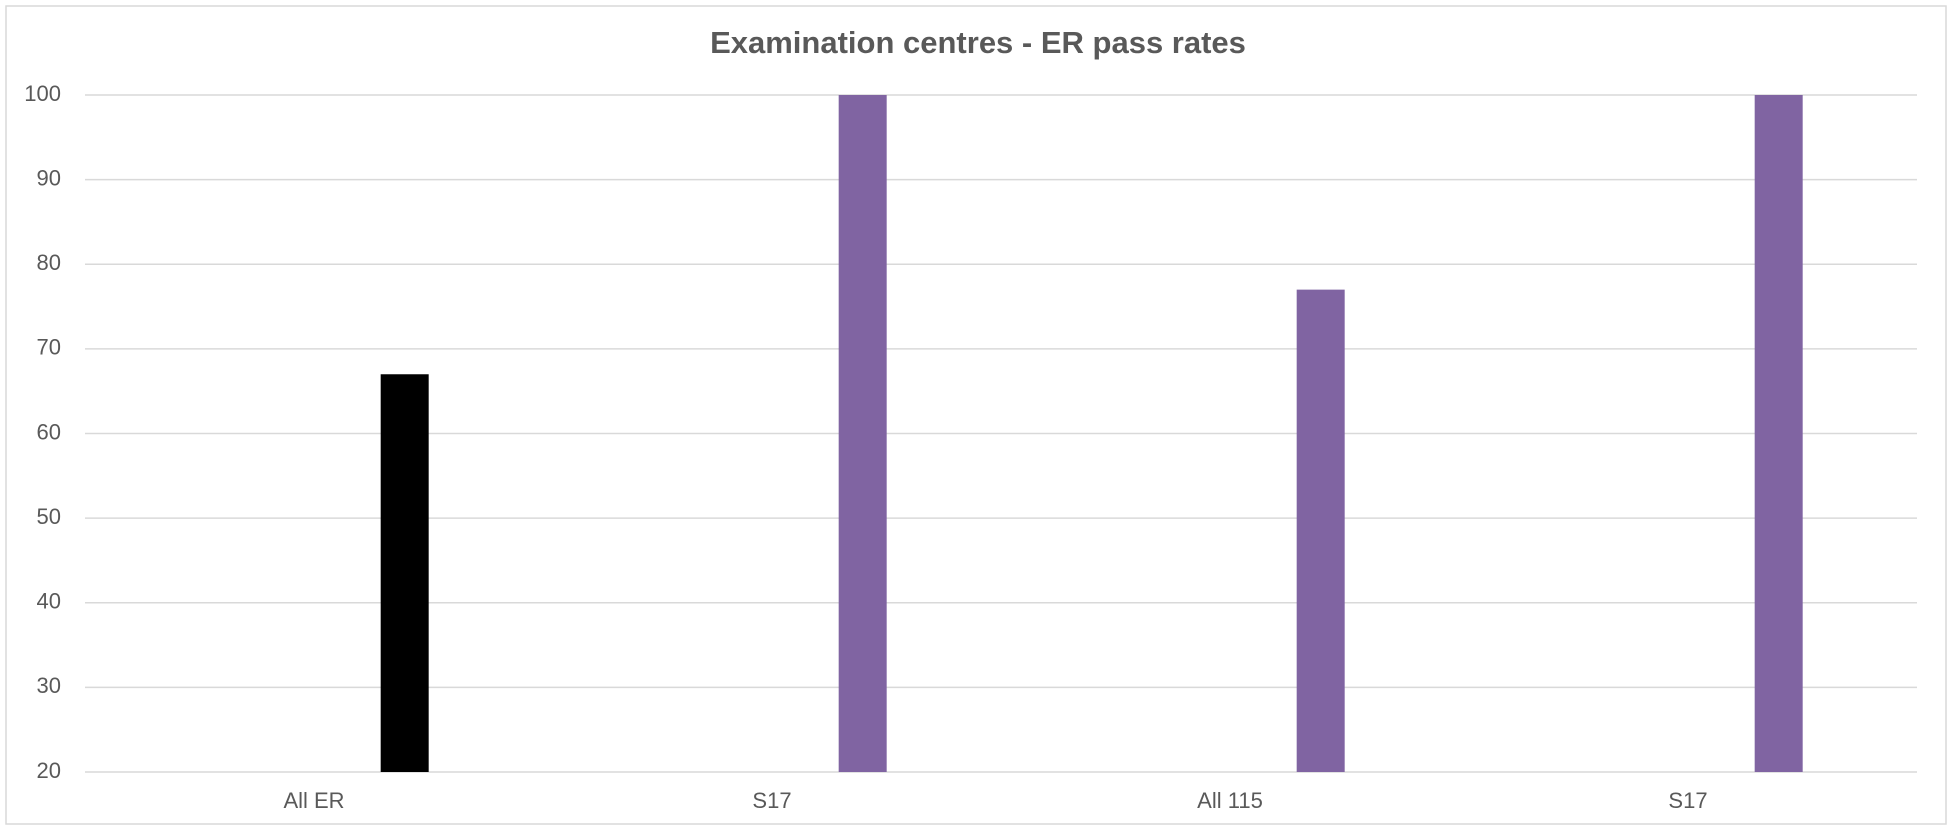 The image size is (1952, 835). Describe the element at coordinates (1230, 800) in the screenshot. I see `x-tick-label: All 115` at that location.